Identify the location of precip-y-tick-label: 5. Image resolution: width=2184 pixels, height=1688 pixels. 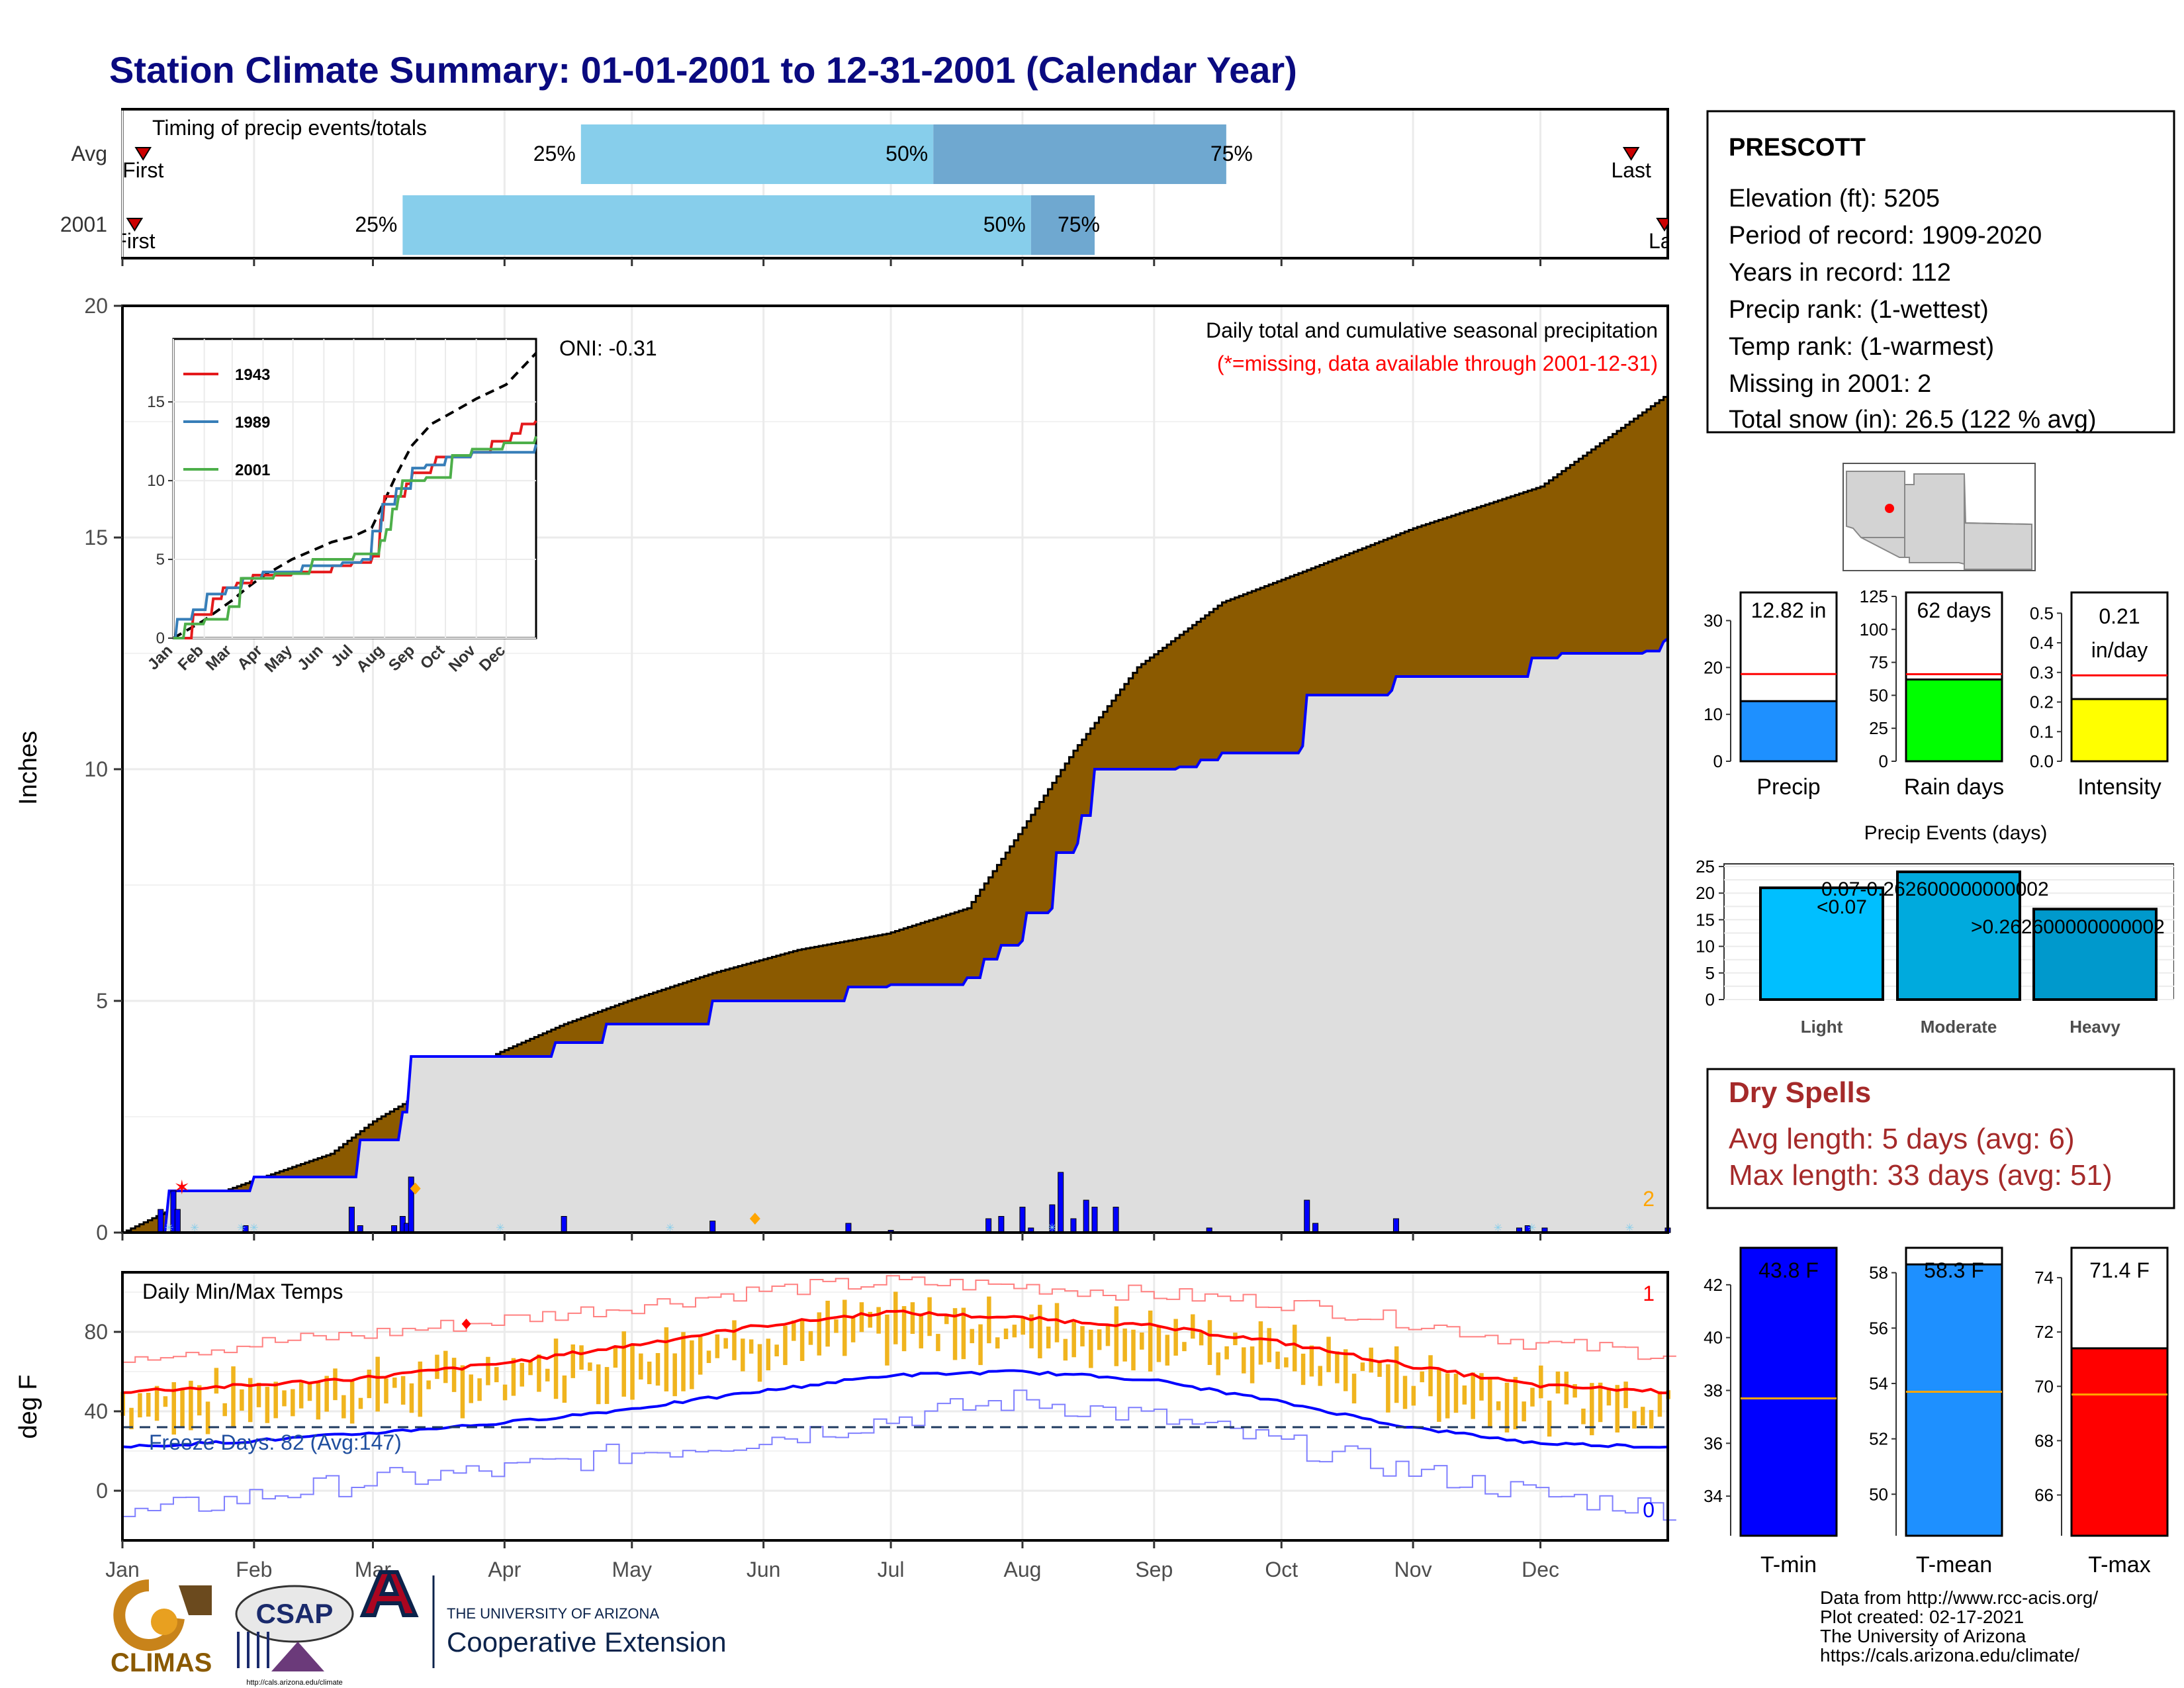
(102, 1001).